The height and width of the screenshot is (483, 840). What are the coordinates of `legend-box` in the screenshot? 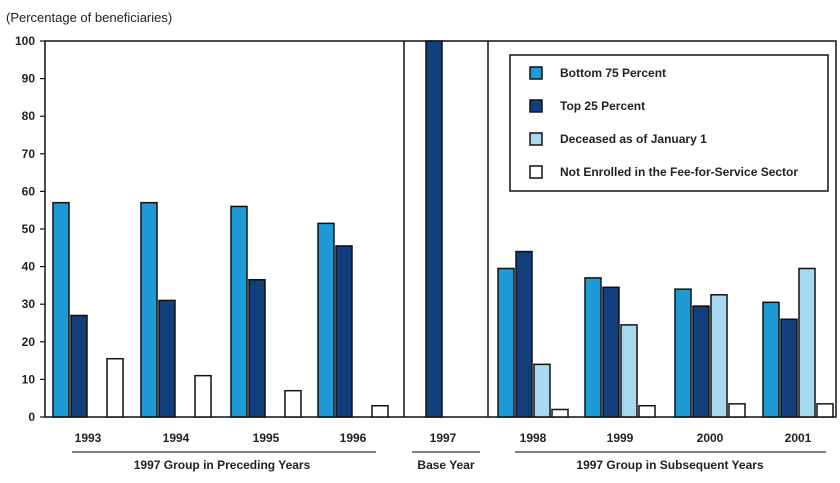 It's located at (669, 123).